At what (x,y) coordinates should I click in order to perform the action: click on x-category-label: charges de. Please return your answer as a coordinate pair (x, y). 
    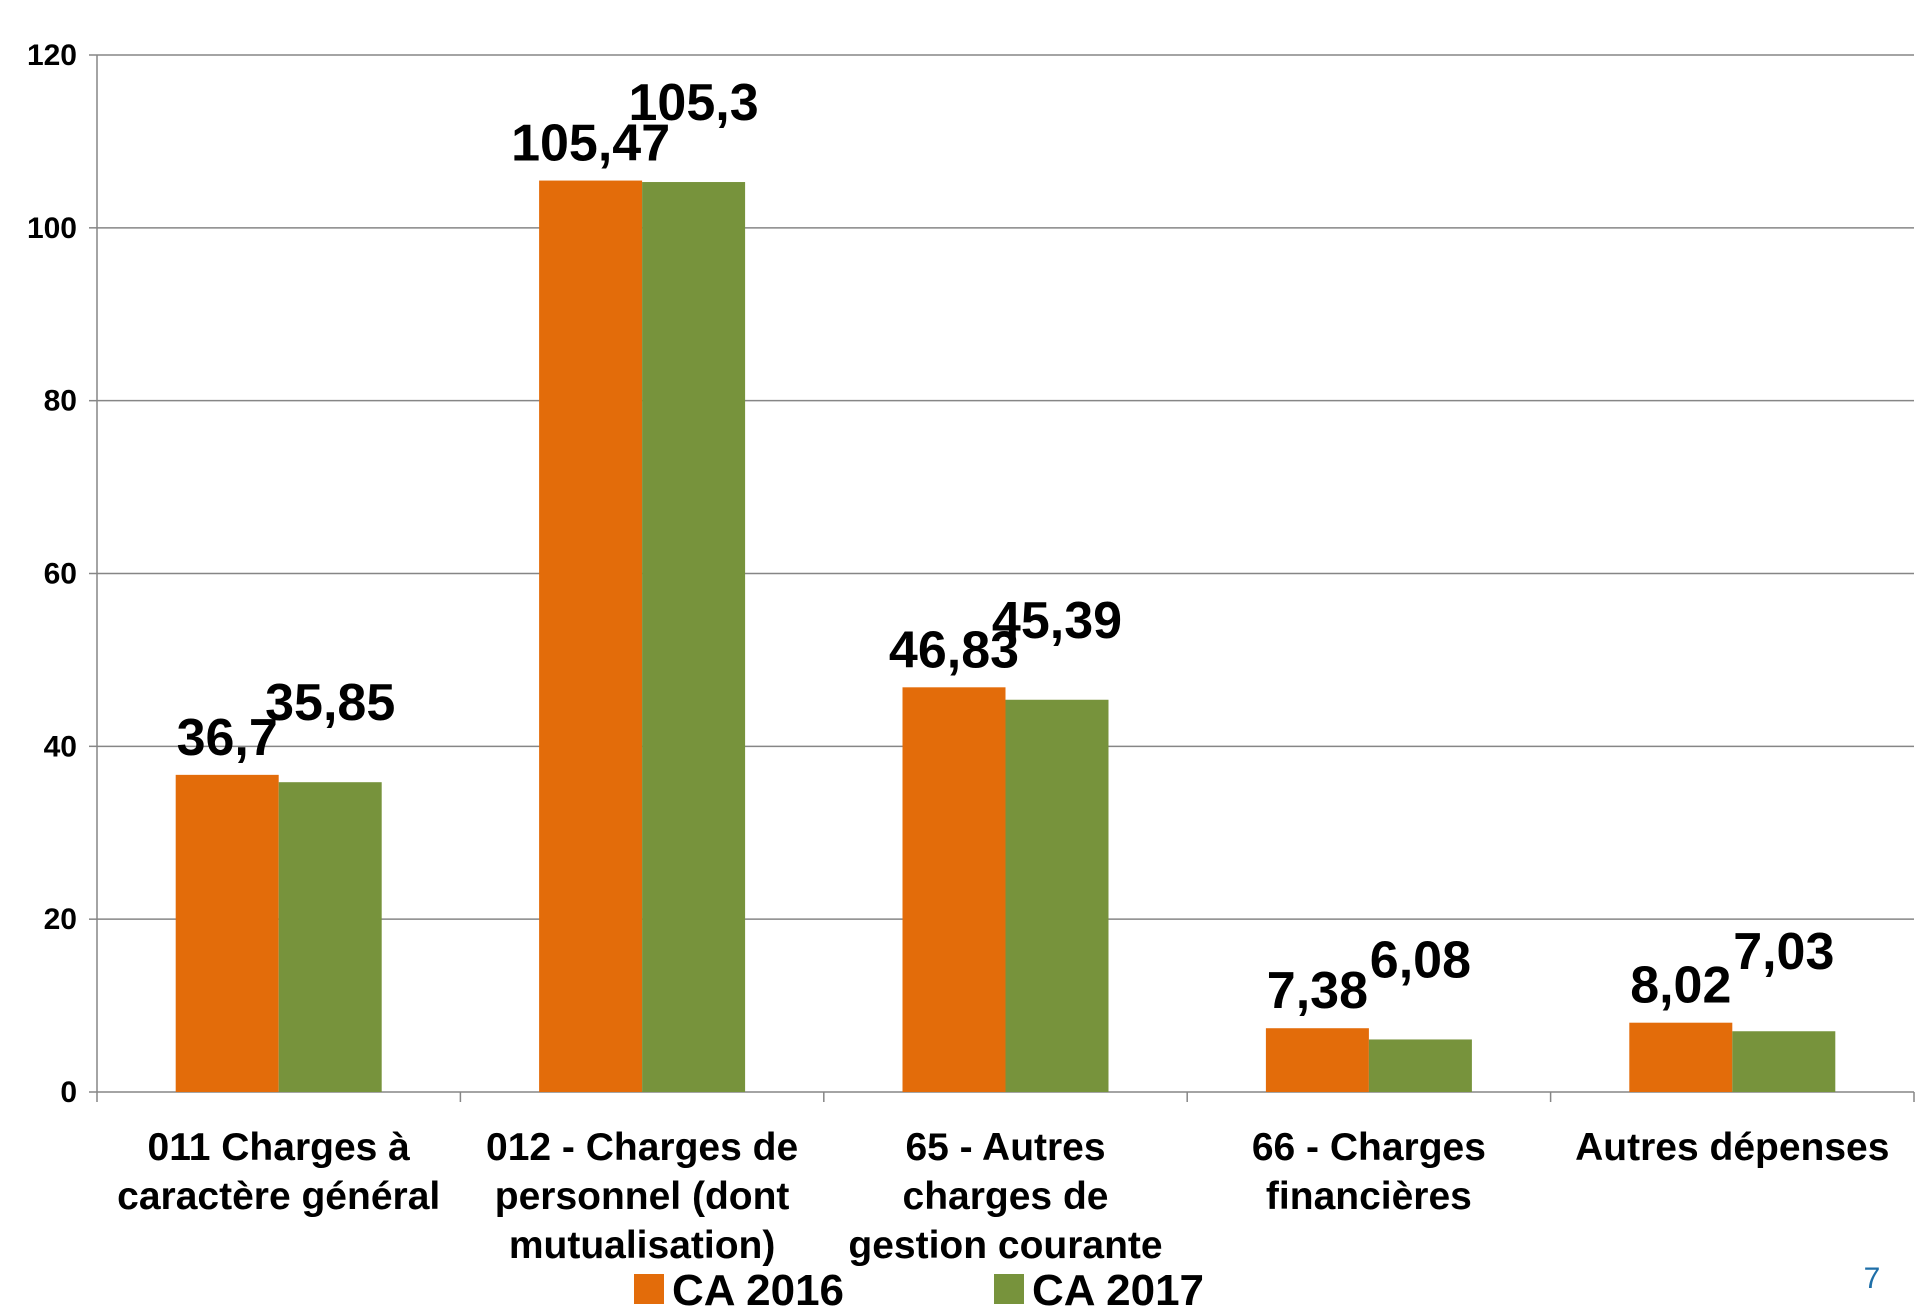
    Looking at the image, I should click on (1006, 1196).